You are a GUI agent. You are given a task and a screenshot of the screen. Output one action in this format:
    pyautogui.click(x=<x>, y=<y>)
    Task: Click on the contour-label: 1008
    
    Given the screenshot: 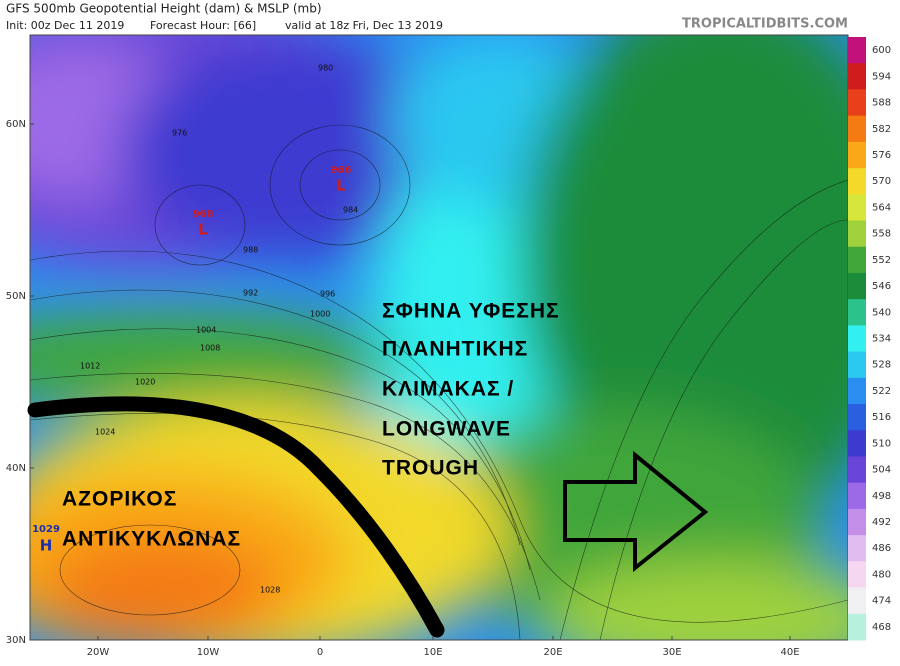 What is the action you would take?
    pyautogui.click(x=210, y=348)
    